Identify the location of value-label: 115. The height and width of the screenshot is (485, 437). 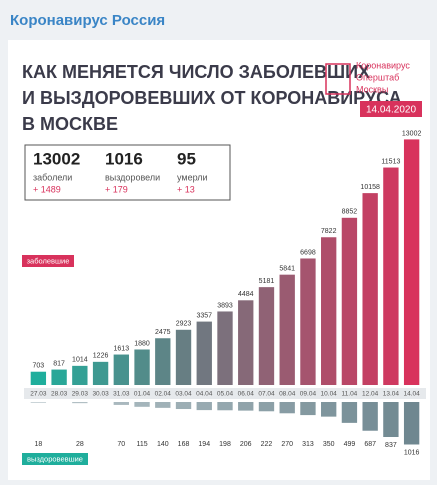
(141, 444).